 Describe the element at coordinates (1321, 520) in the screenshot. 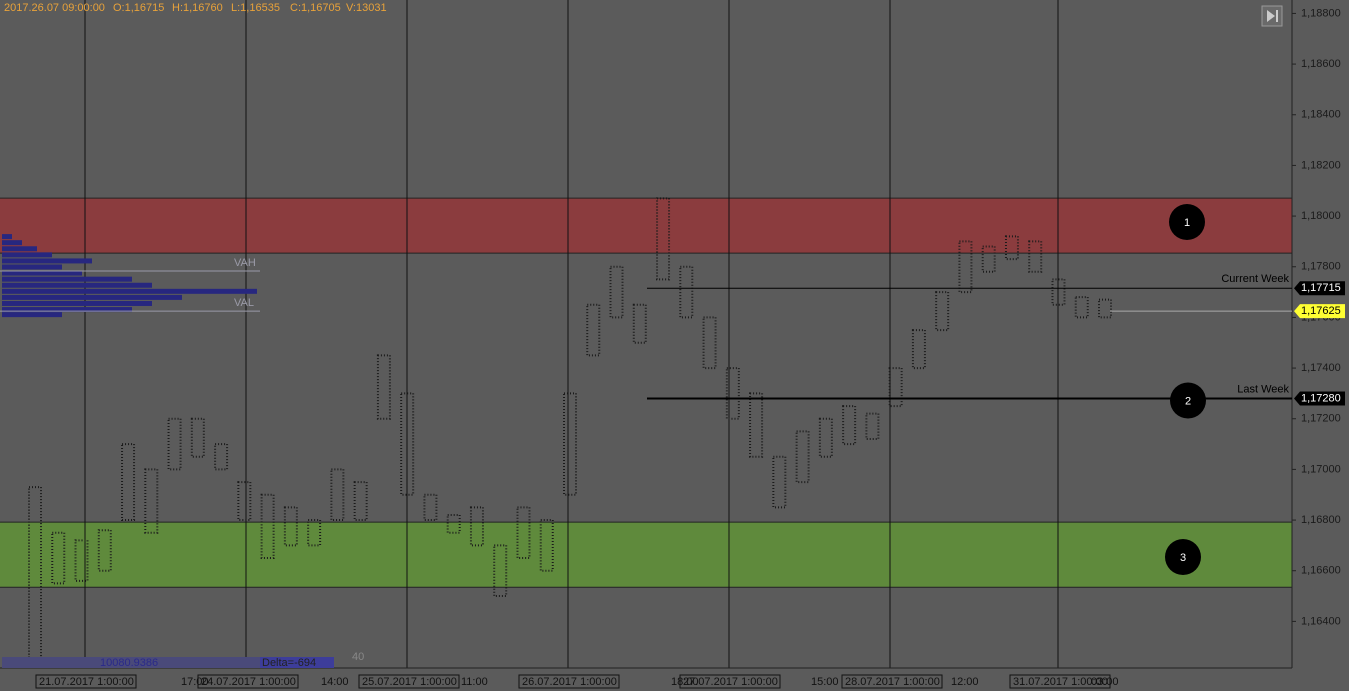

I see `y-tick-label: 1,16800` at that location.